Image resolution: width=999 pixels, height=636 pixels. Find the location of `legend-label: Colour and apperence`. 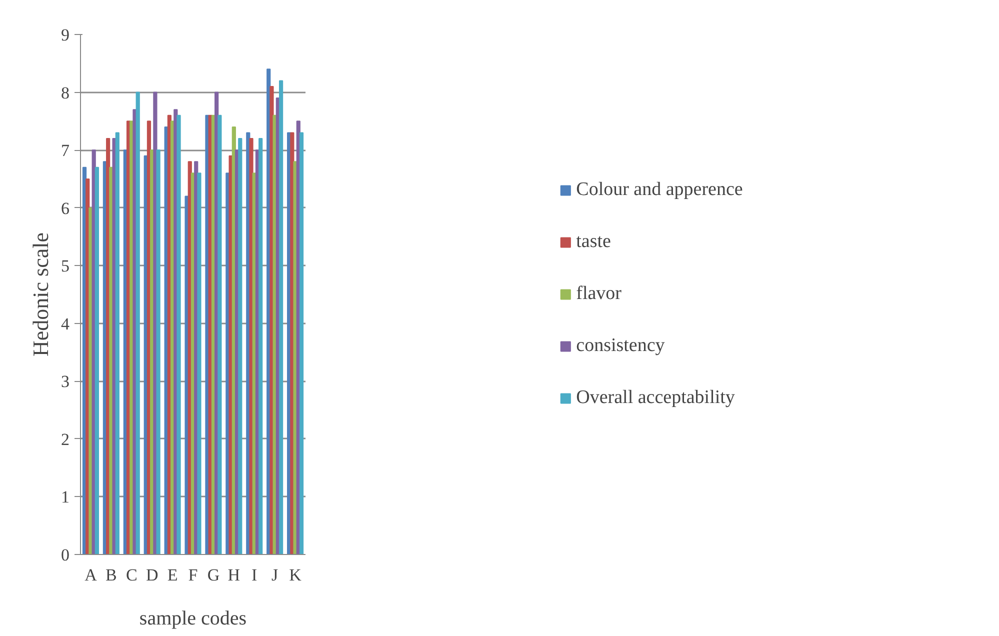

legend-label: Colour and apperence is located at coordinates (659, 190).